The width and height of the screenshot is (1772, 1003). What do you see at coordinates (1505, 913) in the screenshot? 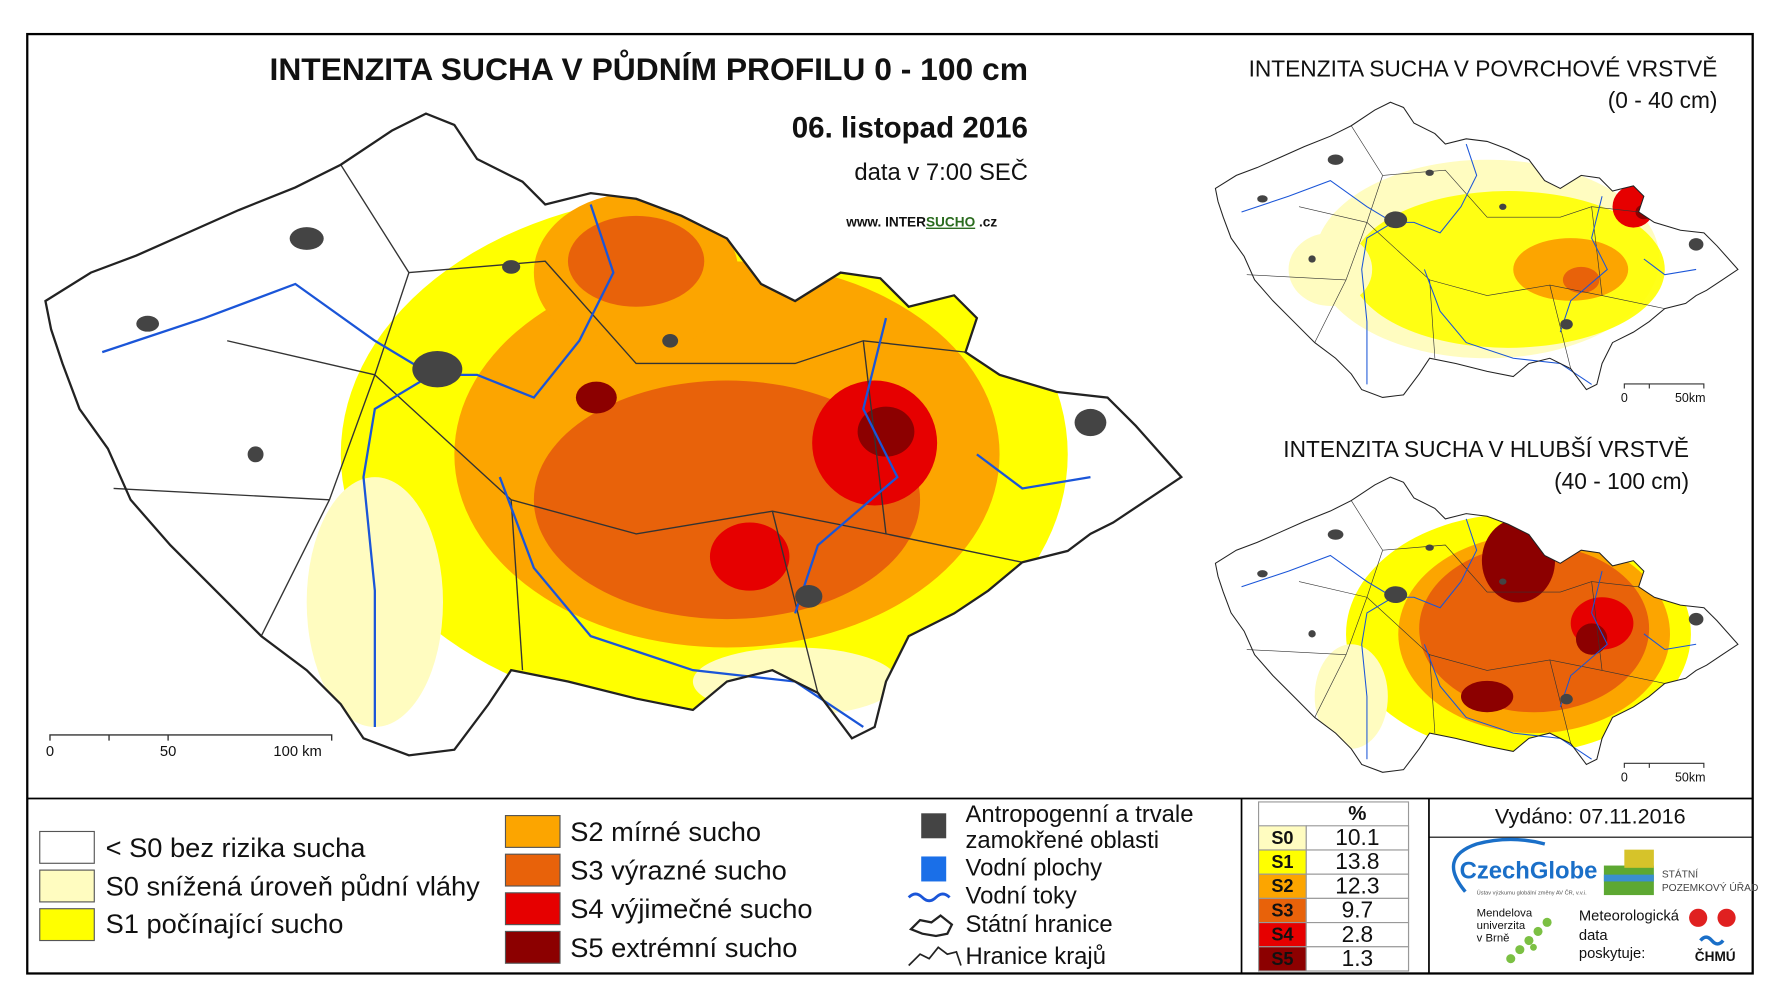
I see `mendelu-text: Mendelova` at bounding box center [1505, 913].